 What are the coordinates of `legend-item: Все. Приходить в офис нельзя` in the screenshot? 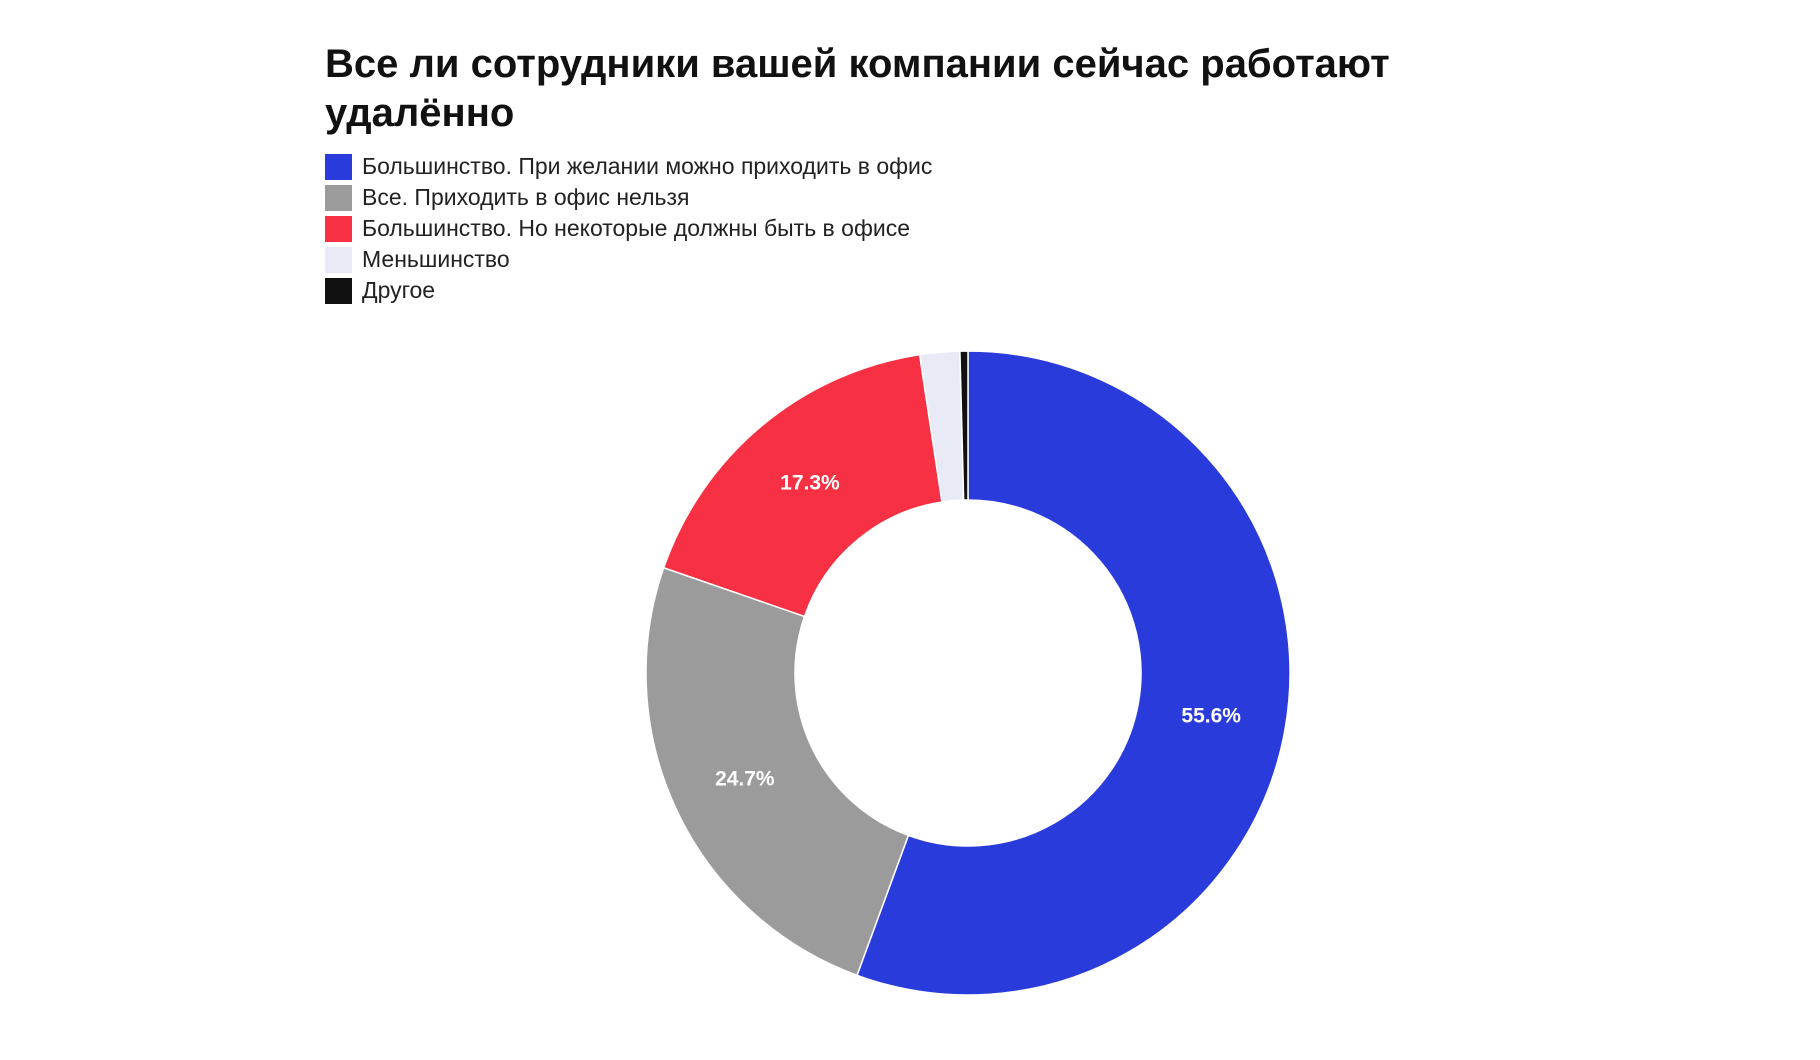 It's located at (628, 197).